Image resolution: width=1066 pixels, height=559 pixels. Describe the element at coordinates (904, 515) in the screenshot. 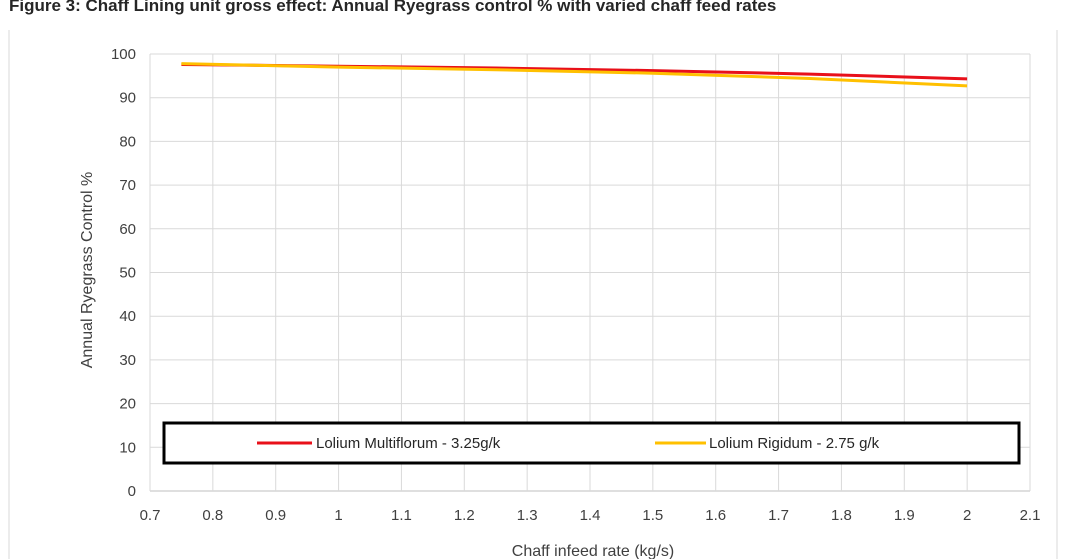

I see `x-tick-label: 1.9` at that location.